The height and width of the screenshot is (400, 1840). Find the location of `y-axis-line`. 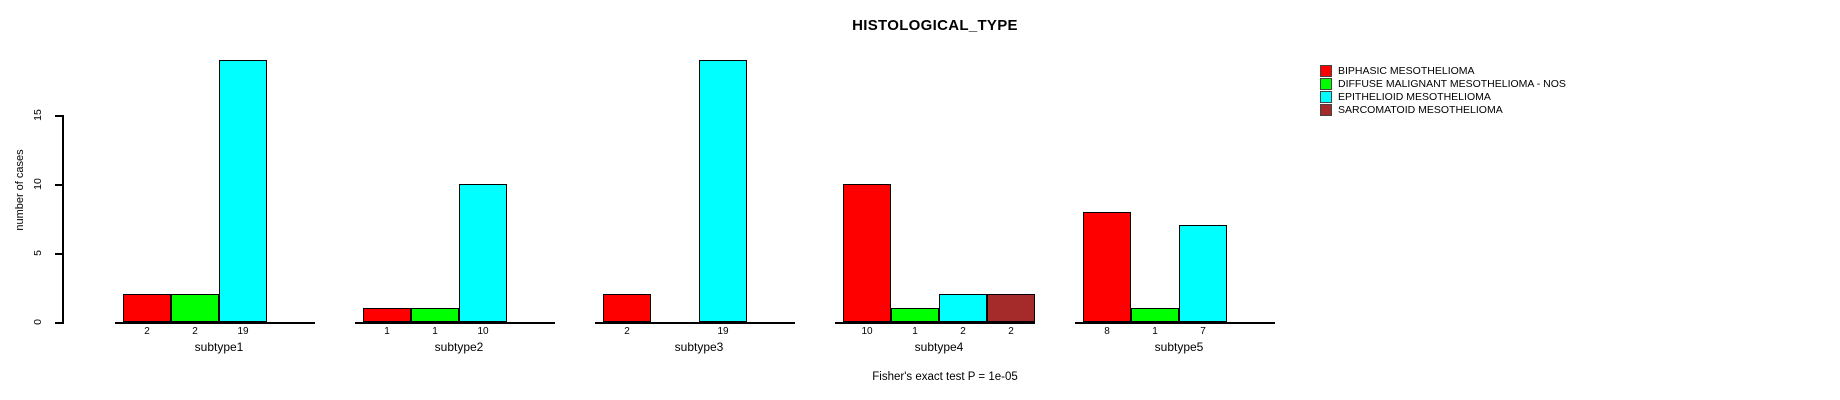

y-axis-line is located at coordinates (63, 219).